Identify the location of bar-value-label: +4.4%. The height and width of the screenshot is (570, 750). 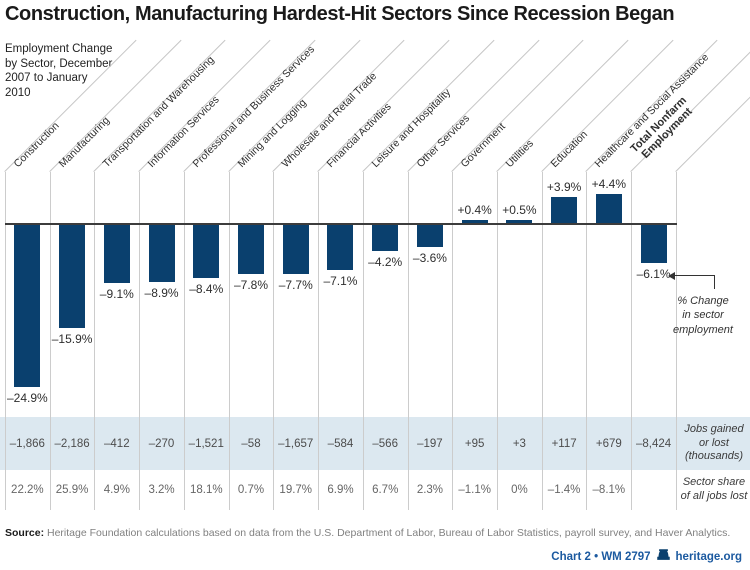
(609, 184).